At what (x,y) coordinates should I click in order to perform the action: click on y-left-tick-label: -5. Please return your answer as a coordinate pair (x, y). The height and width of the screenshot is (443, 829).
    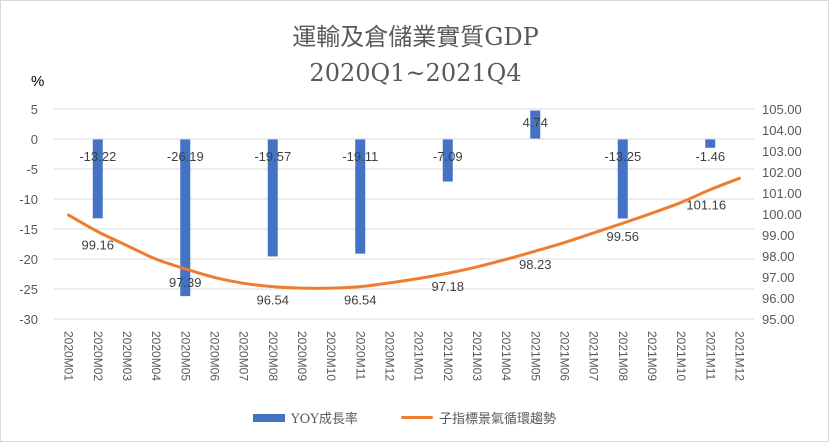
    Looking at the image, I should click on (32, 169).